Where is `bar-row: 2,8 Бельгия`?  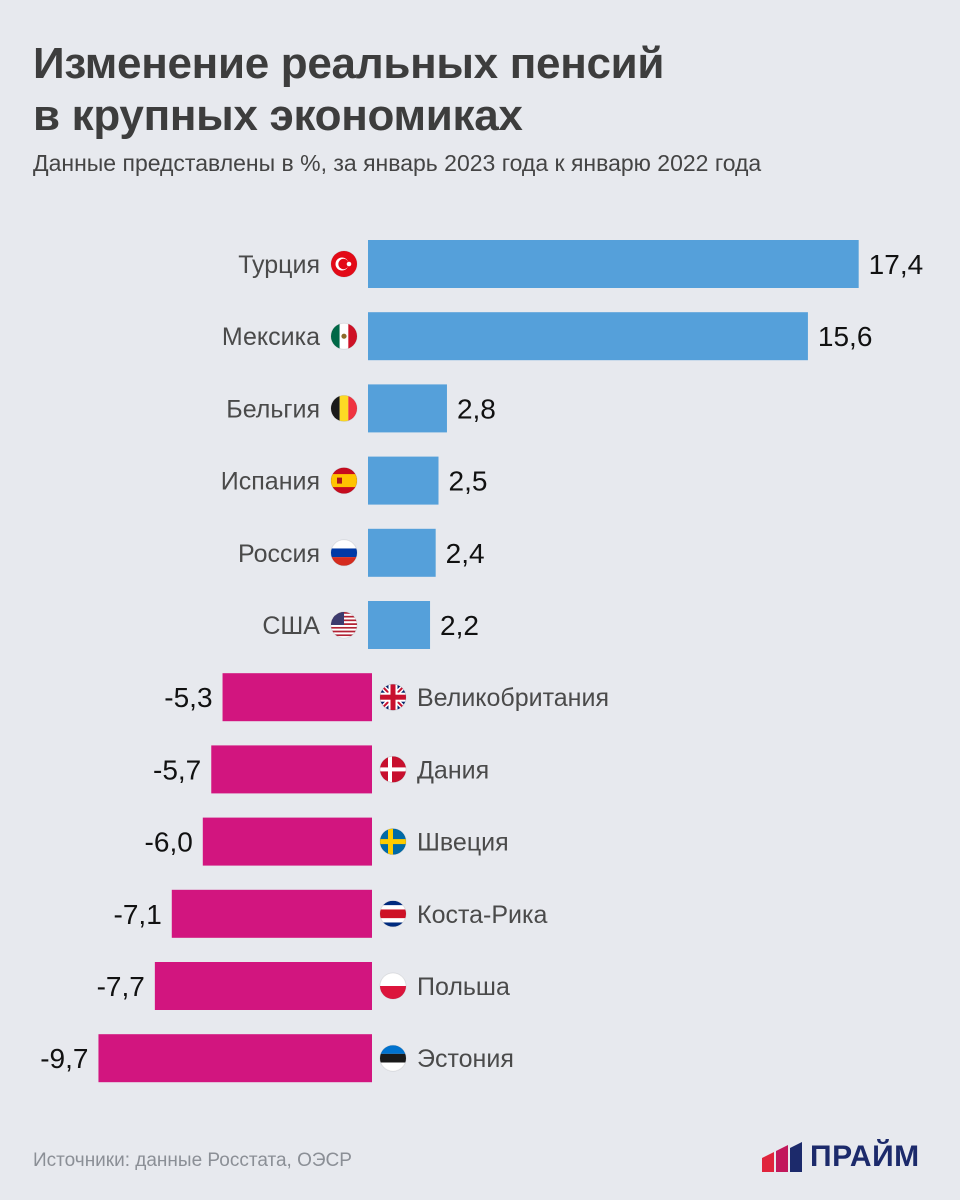 bar-row: 2,8 Бельгия is located at coordinates (361, 408).